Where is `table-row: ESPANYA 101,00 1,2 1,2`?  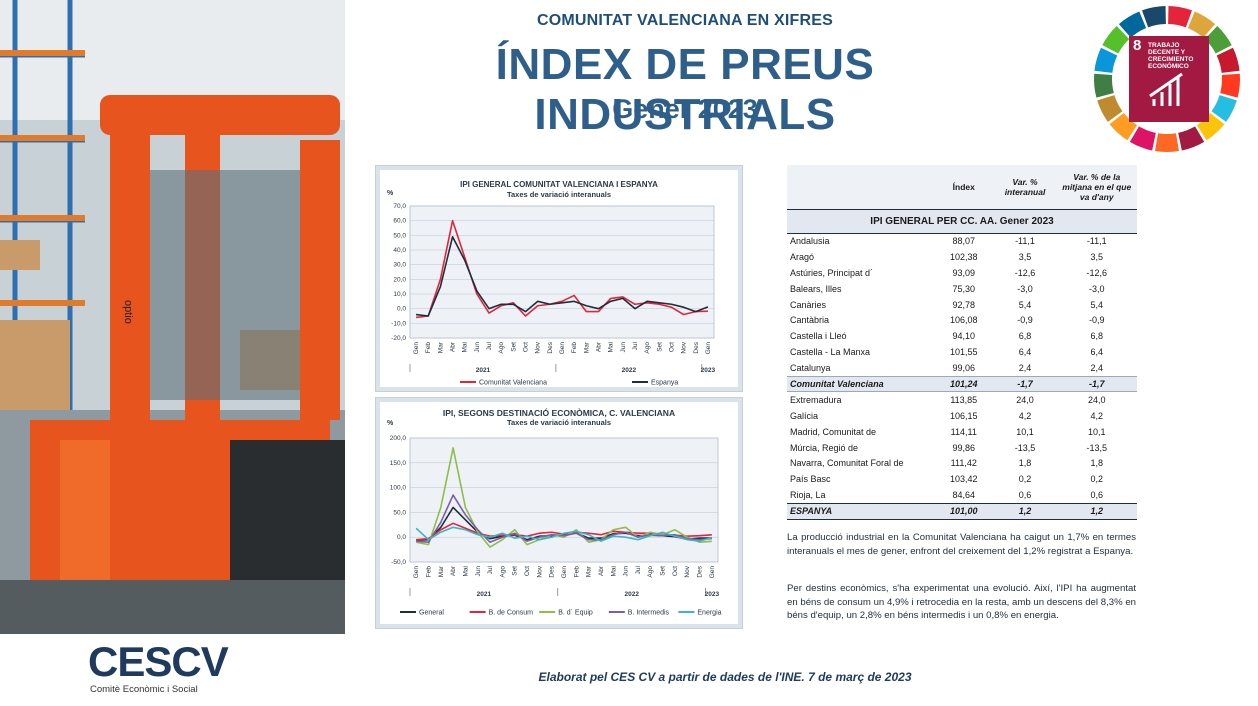 table-row: ESPANYA 101,00 1,2 1,2 is located at coordinates (962, 511).